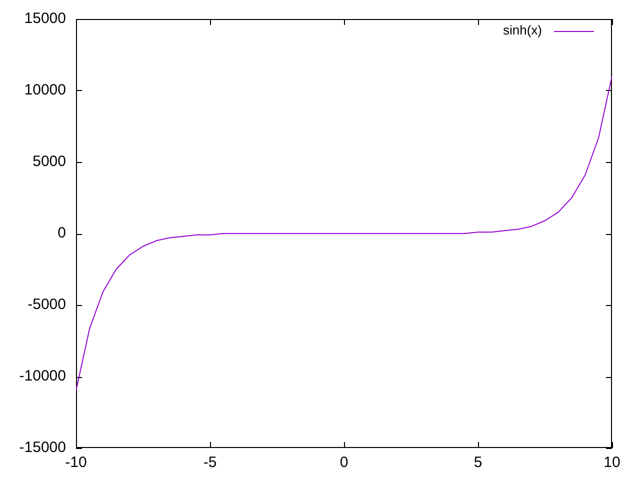 This screenshot has width=640, height=480. What do you see at coordinates (47, 305) in the screenshot?
I see `y-tick-label: -5000` at bounding box center [47, 305].